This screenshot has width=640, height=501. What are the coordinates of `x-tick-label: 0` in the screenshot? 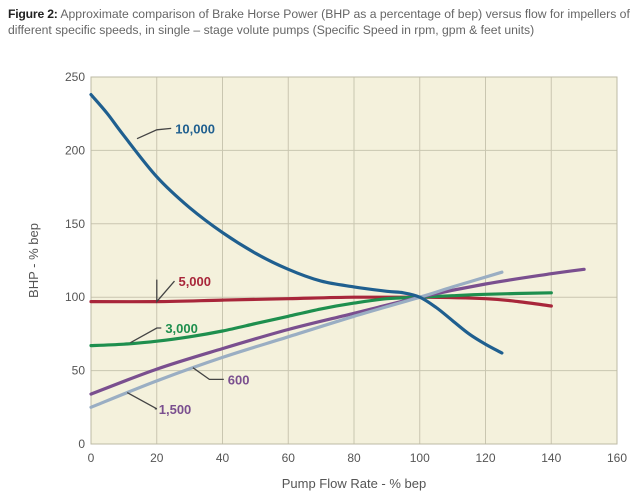 It's located at (91, 458).